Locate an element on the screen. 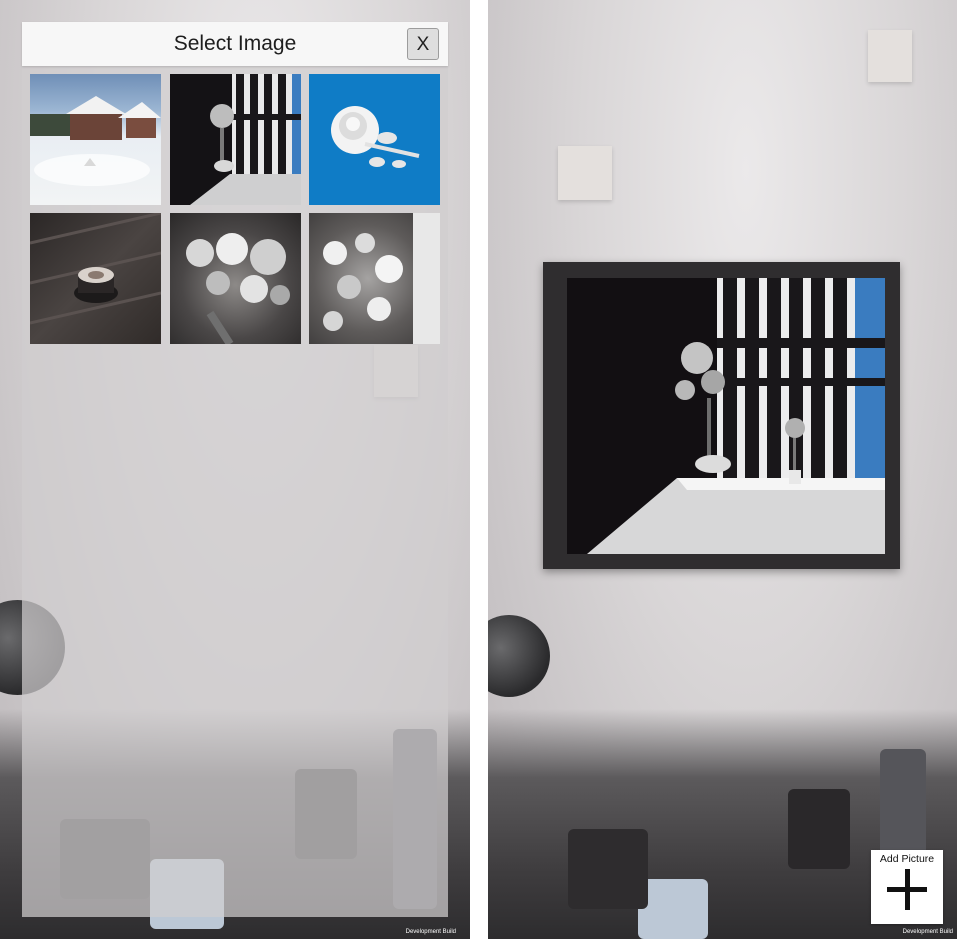 This screenshot has width=957, height=939. bouquet-image is located at coordinates (238, 288).